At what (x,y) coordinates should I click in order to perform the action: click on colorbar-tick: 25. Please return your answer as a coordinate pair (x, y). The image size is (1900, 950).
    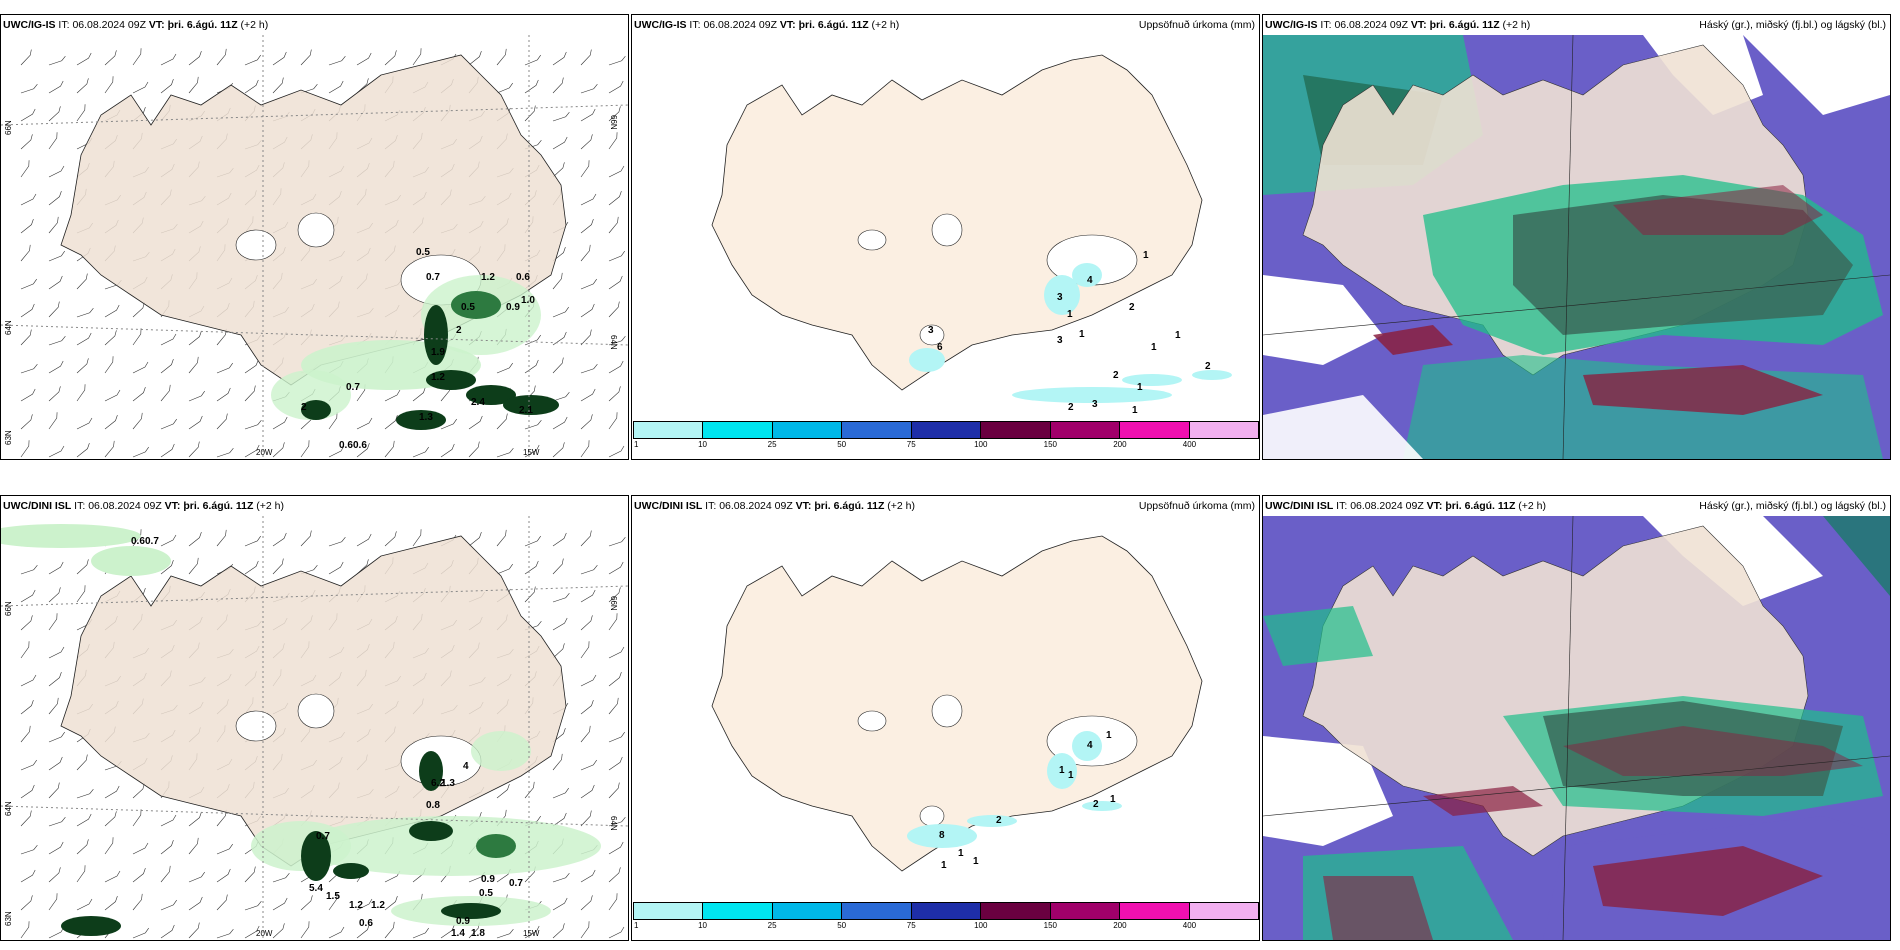
    Looking at the image, I should click on (772, 925).